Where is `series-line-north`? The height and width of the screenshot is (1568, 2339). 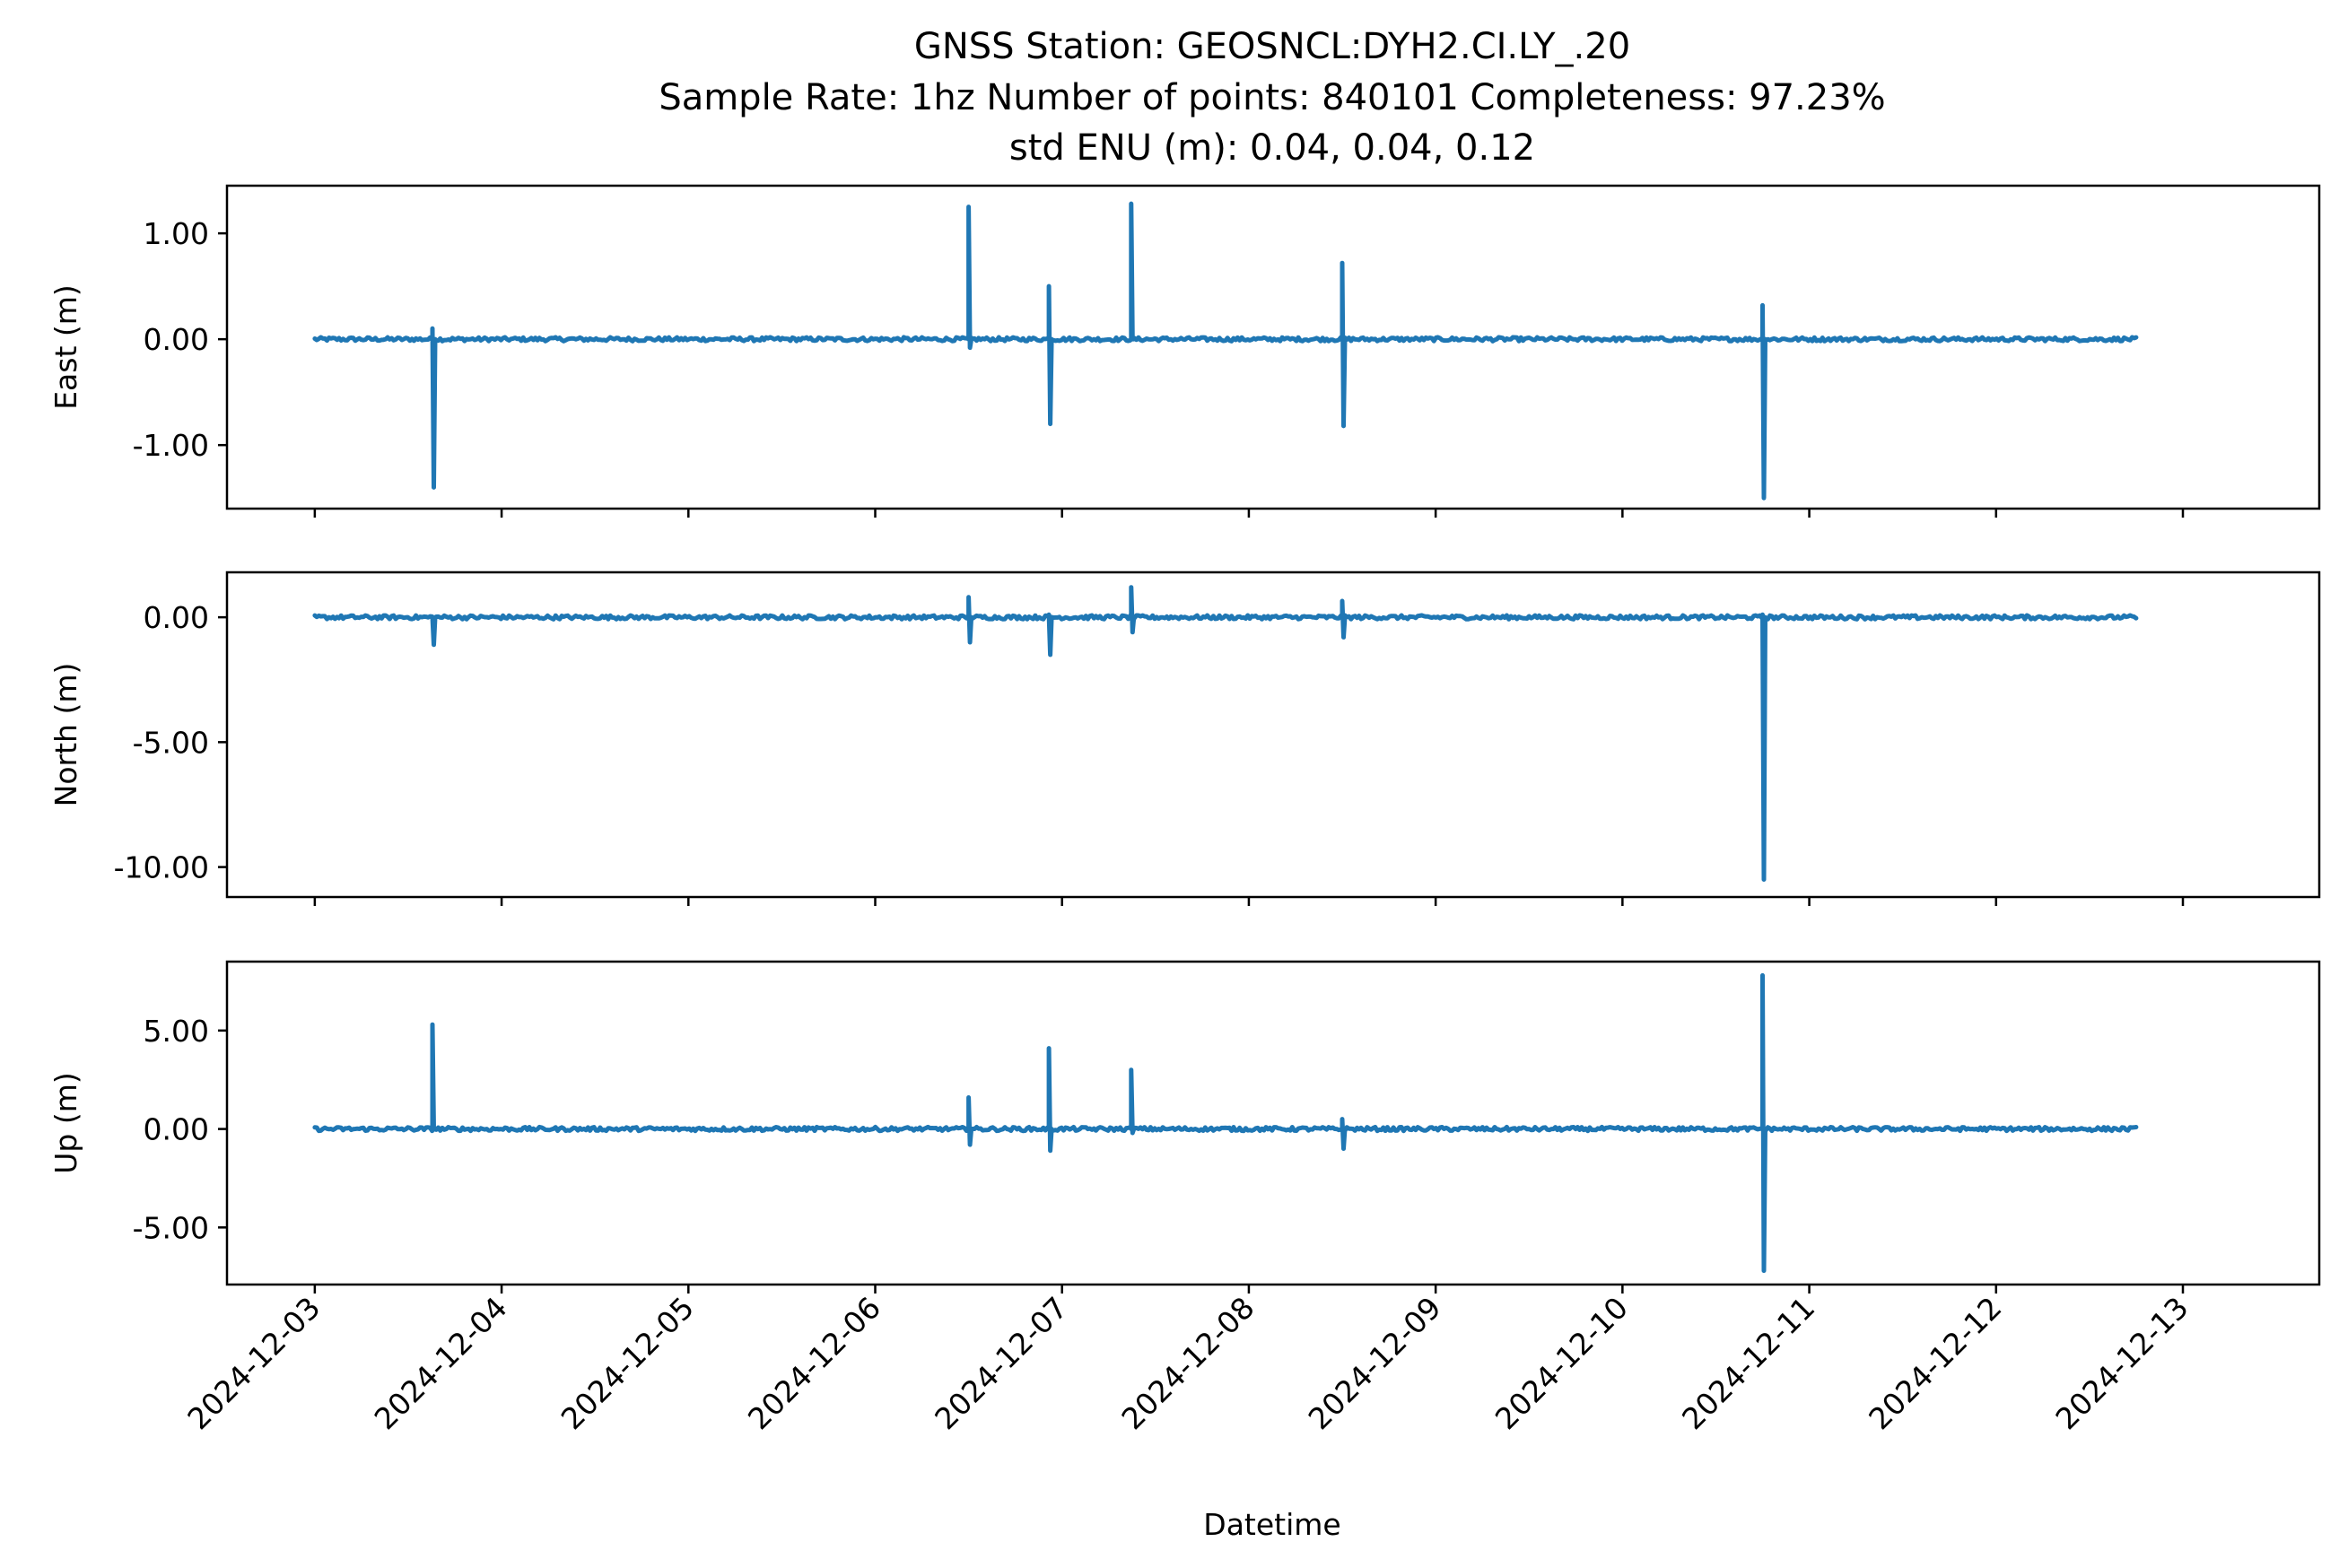
series-line-north is located at coordinates (1226, 733).